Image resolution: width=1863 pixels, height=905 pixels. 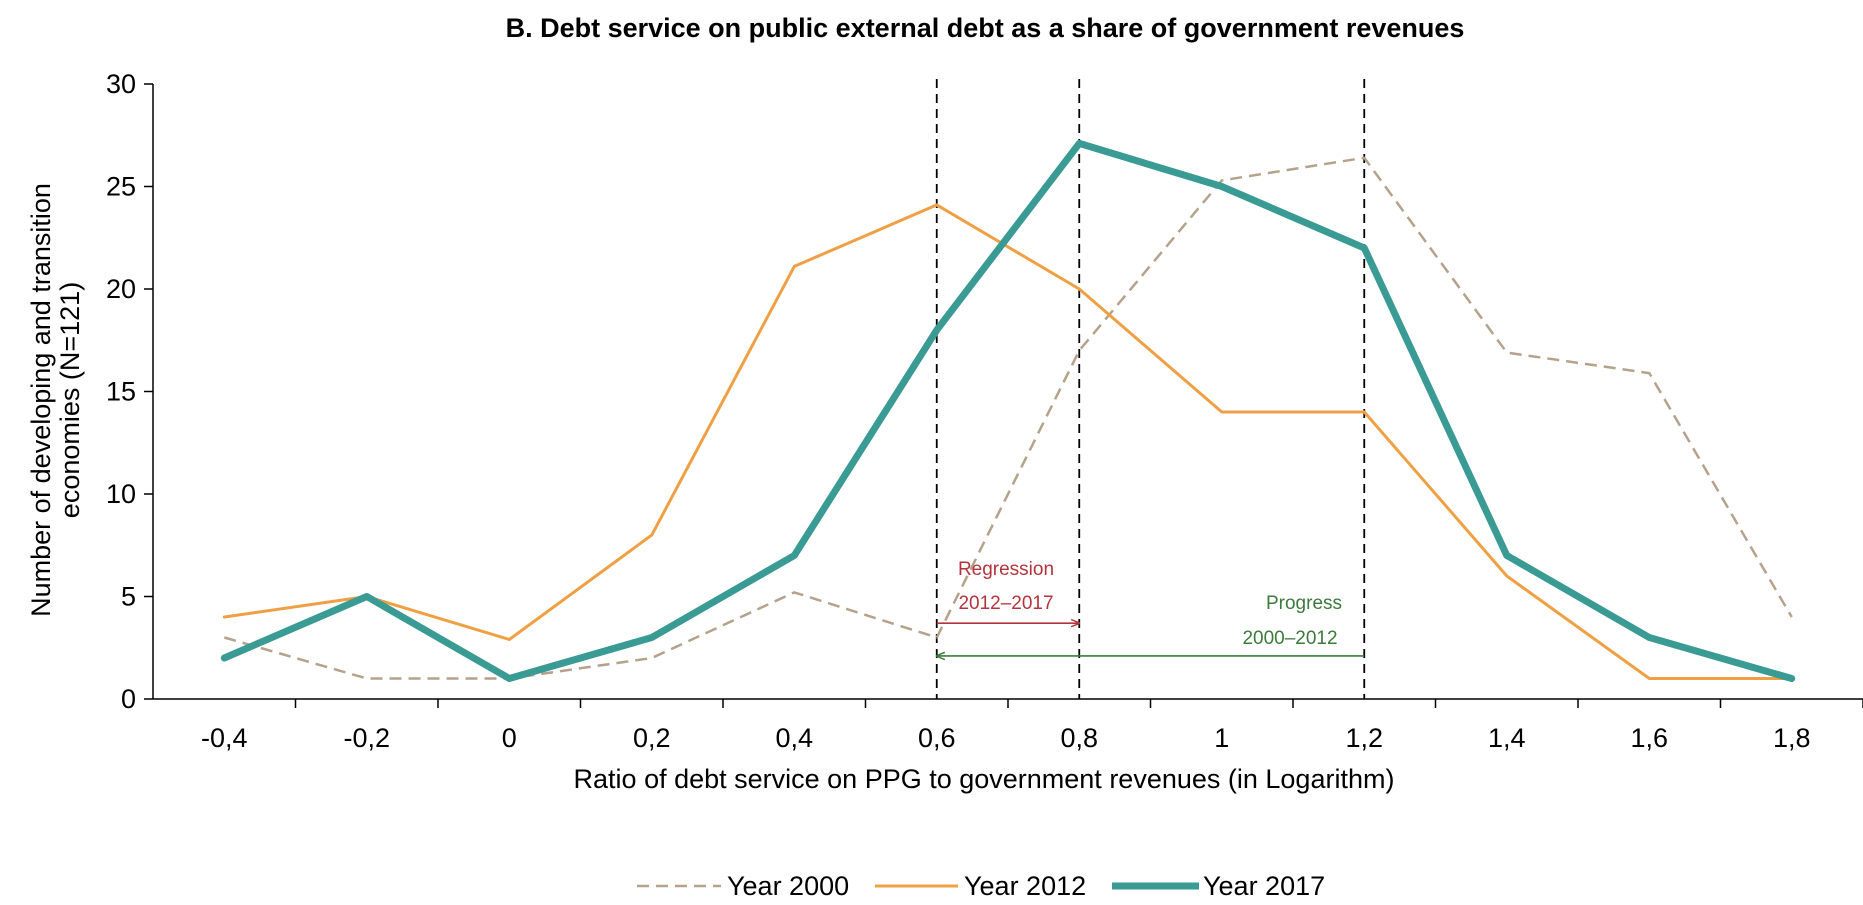 I want to click on x-tick-label: 1, so click(x=1221, y=738).